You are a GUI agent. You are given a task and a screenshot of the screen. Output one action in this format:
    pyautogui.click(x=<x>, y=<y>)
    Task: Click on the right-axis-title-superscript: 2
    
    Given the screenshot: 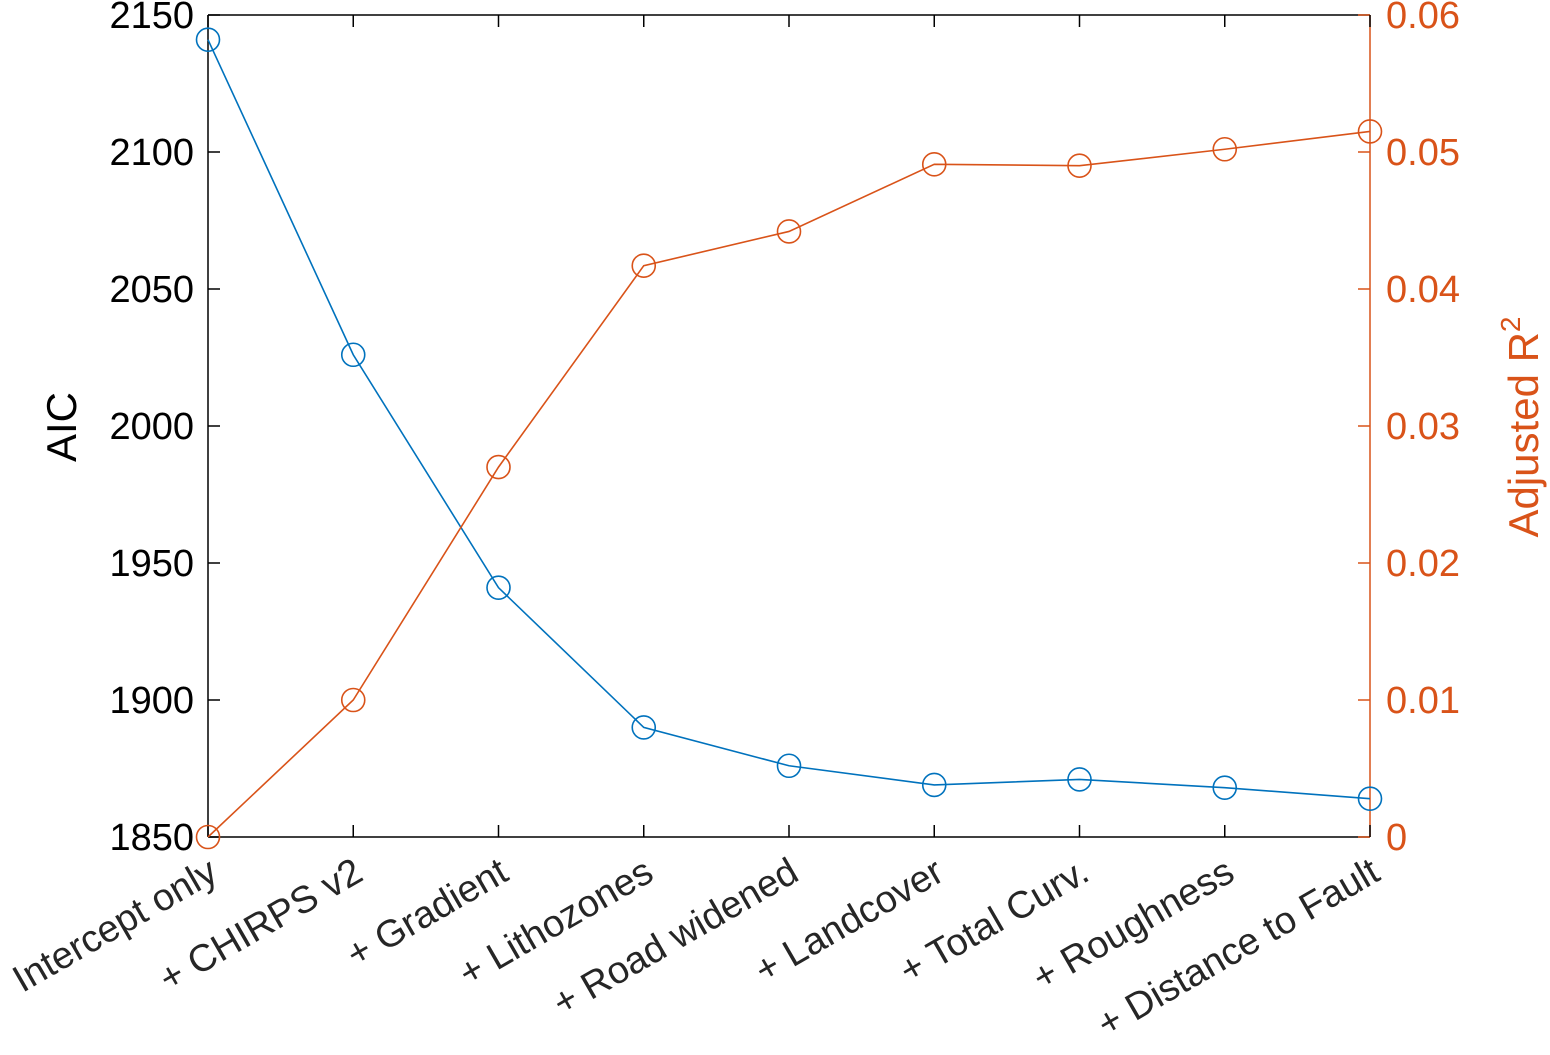 What is the action you would take?
    pyautogui.click(x=1510, y=324)
    